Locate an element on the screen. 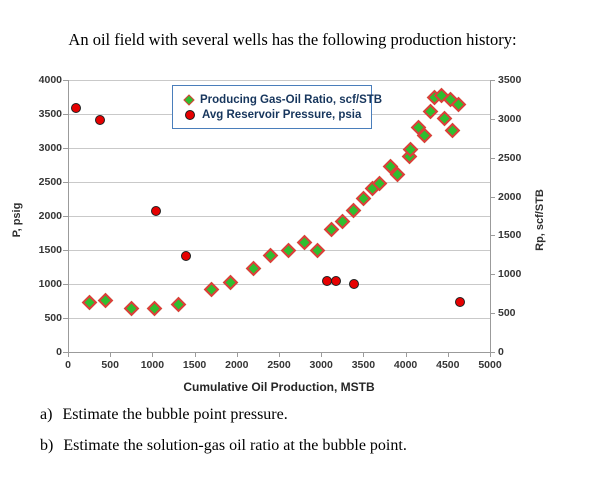 The height and width of the screenshot is (496, 609). diamond-marker-icon is located at coordinates (189, 99).